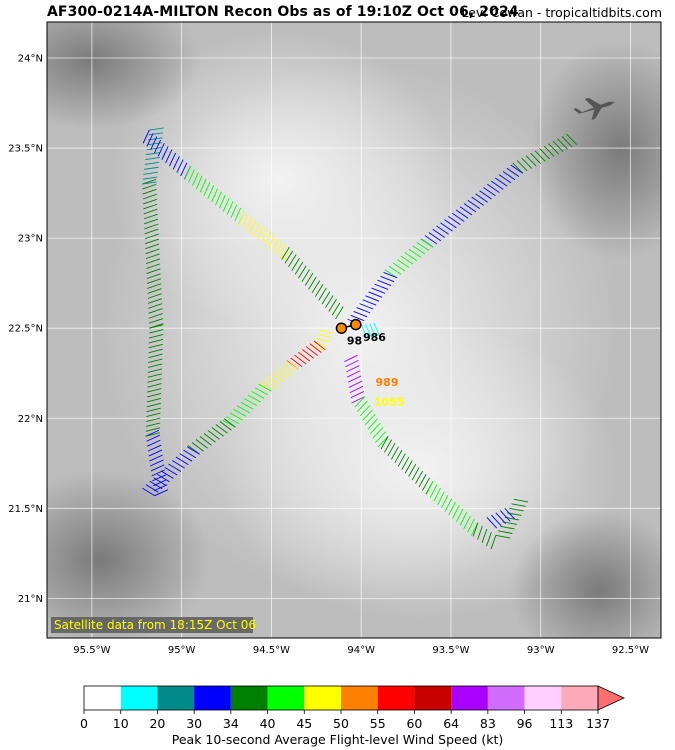 Image resolution: width=675 pixels, height=750 pixels. Describe the element at coordinates (451, 723) in the screenshot. I see `colorbar-tick-label: 64` at that location.